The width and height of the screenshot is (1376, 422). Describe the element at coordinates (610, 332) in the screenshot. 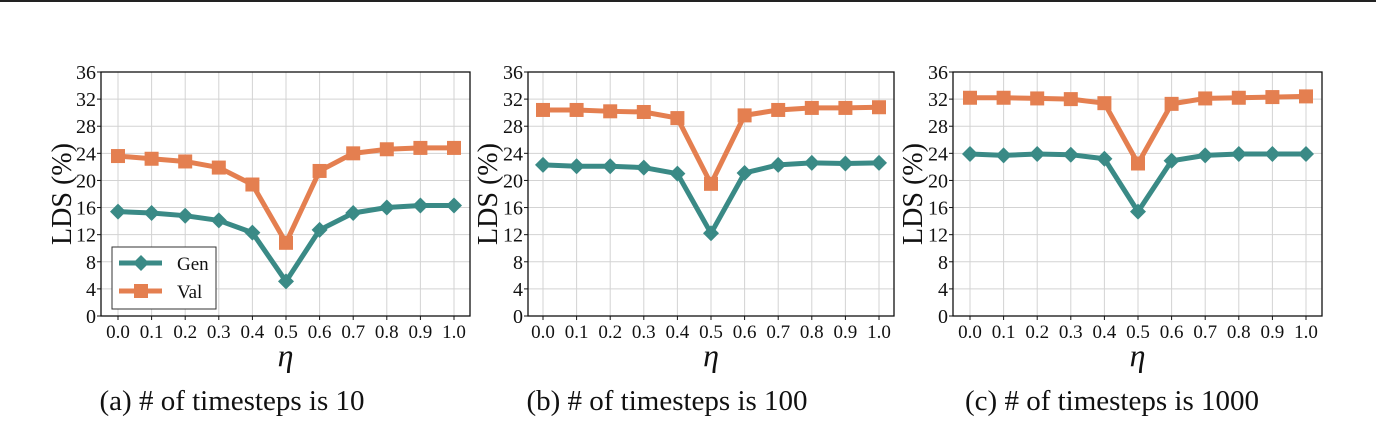

I see `svg-text: 0.2` at that location.